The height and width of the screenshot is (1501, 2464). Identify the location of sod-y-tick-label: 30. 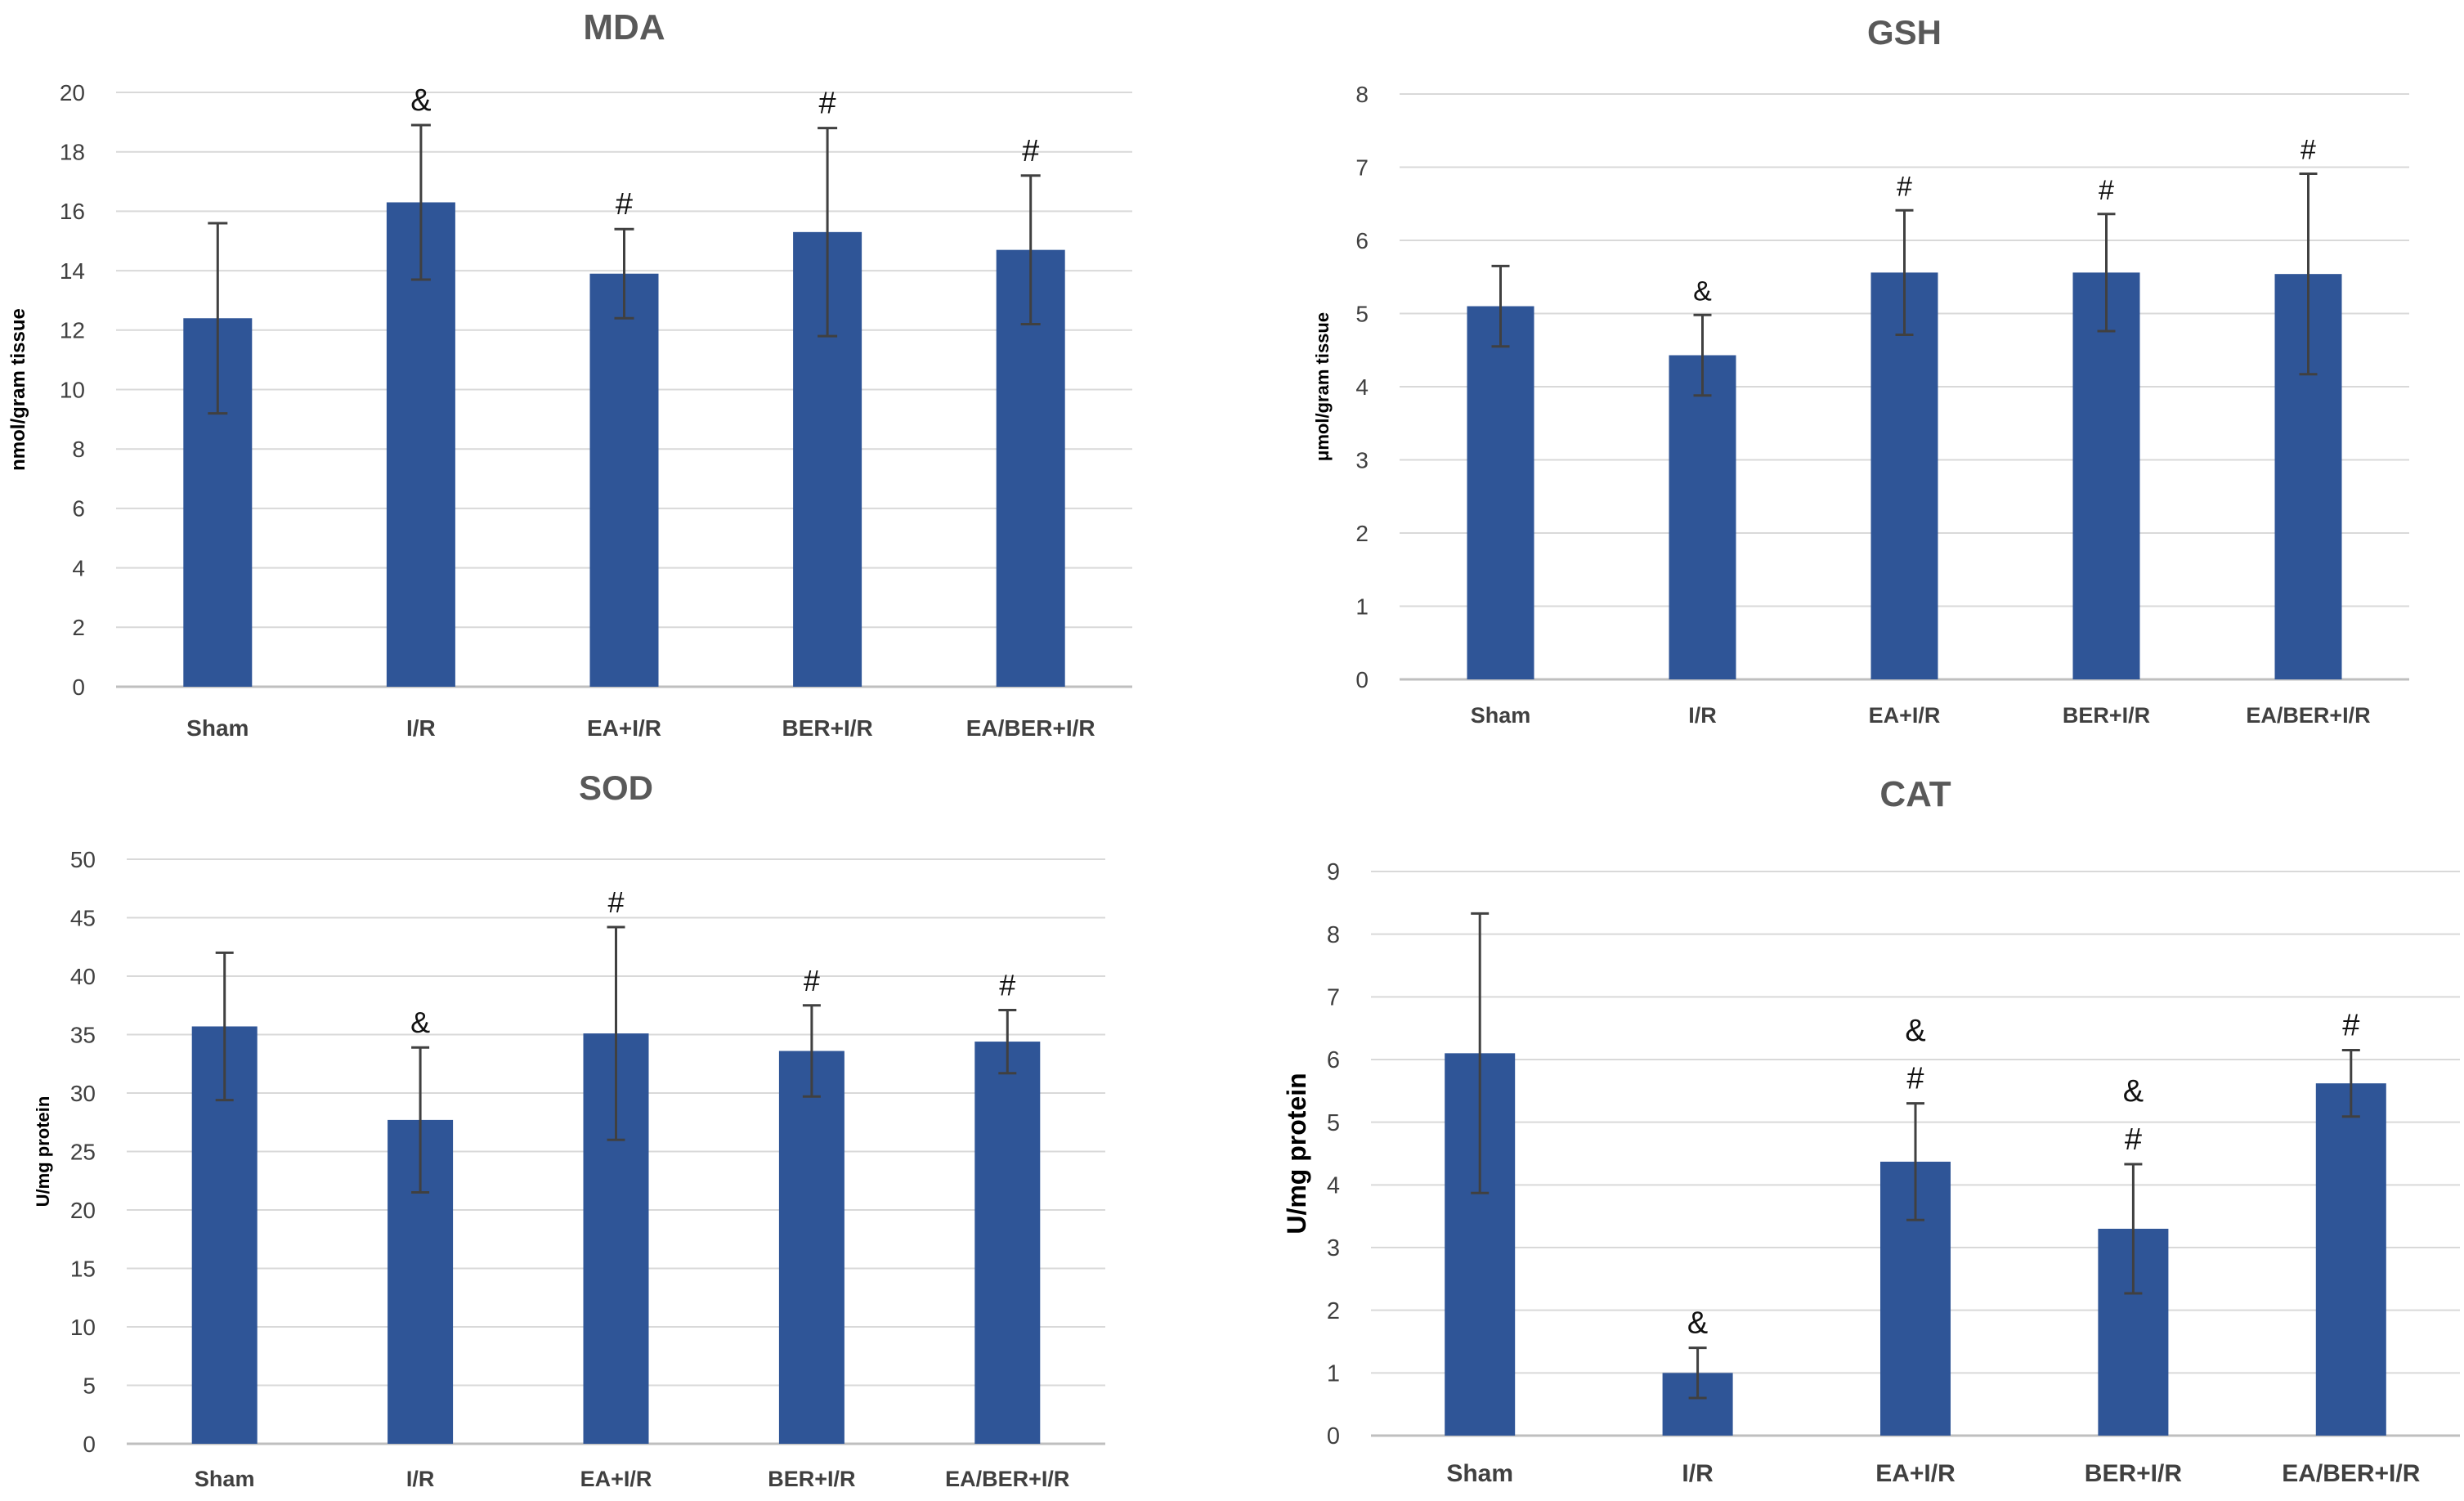
(83, 1093).